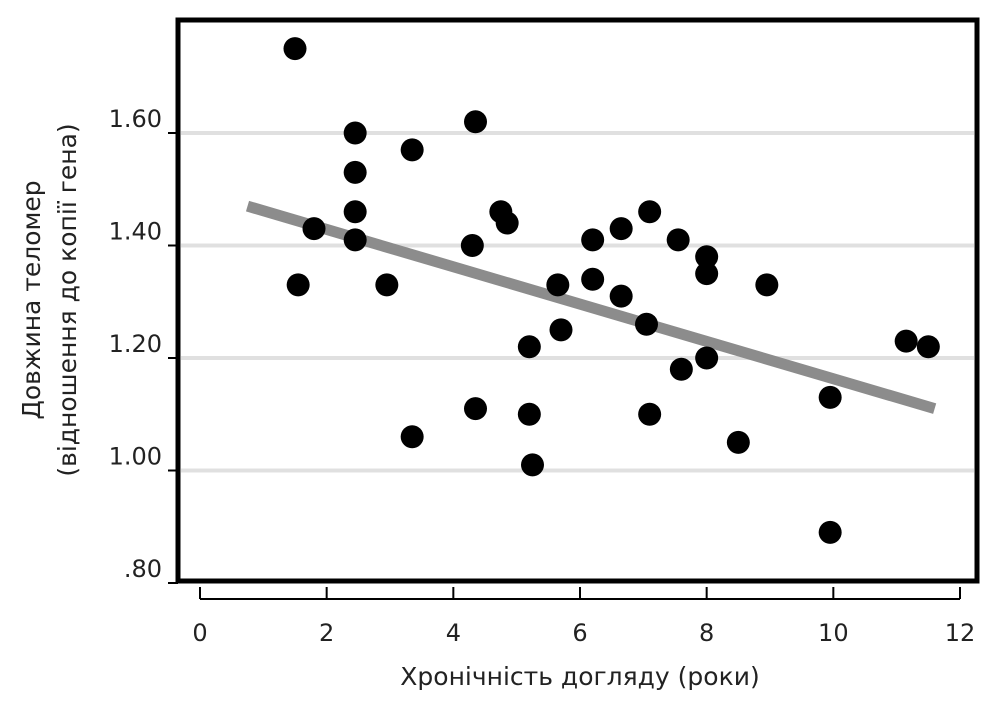  I want to click on x-axis-title: Хронічність догляду (роки), so click(579, 676).